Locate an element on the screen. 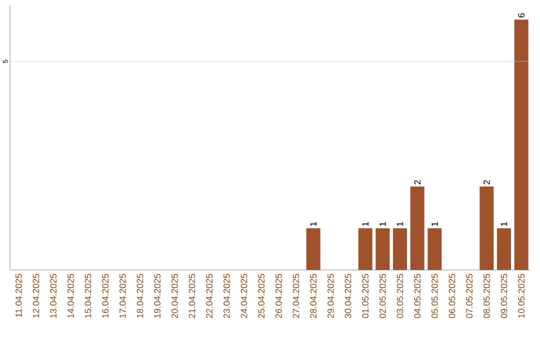 This screenshot has height=340, width=540. x-tick-label: 18.04.2025 is located at coordinates (140, 296).